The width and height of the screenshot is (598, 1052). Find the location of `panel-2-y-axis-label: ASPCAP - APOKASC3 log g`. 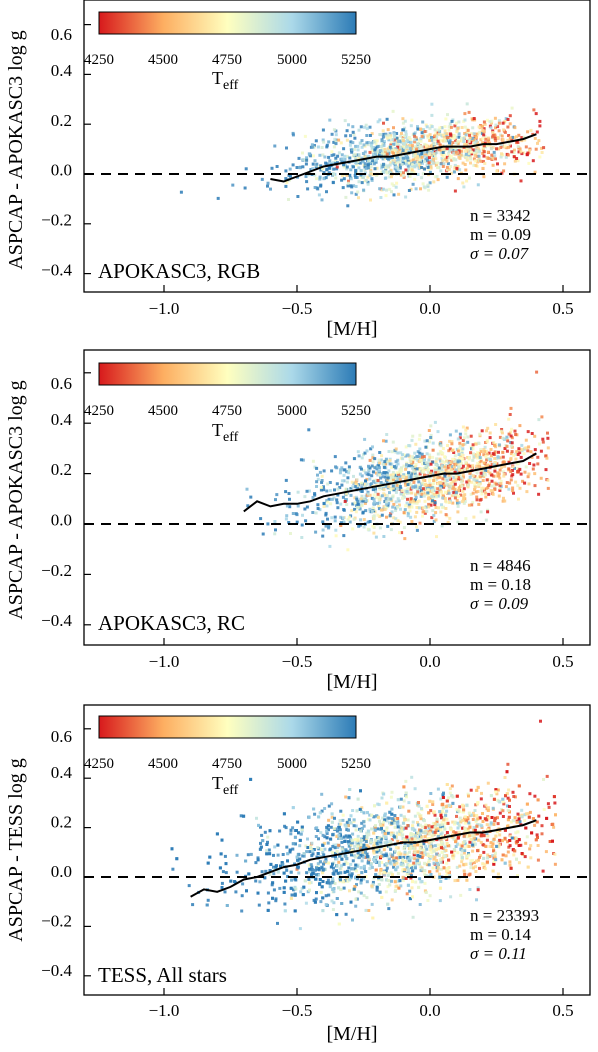

panel-2-y-axis-label: ASPCAP - APOKASC3 log g is located at coordinates (16, 499).